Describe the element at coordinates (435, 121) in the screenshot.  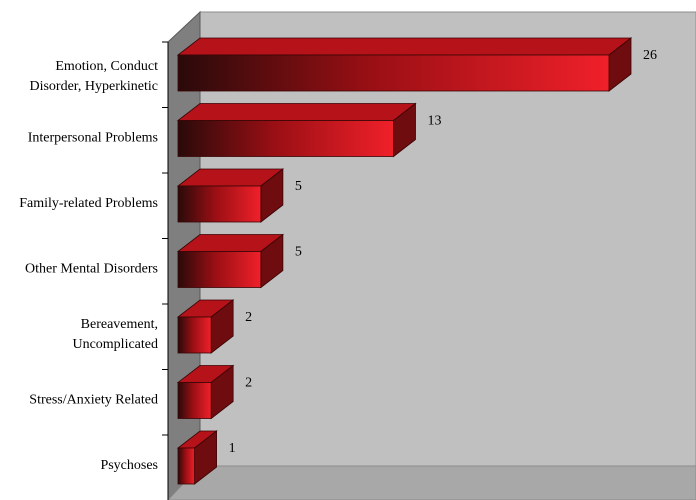
I see `data-label: 13` at that location.